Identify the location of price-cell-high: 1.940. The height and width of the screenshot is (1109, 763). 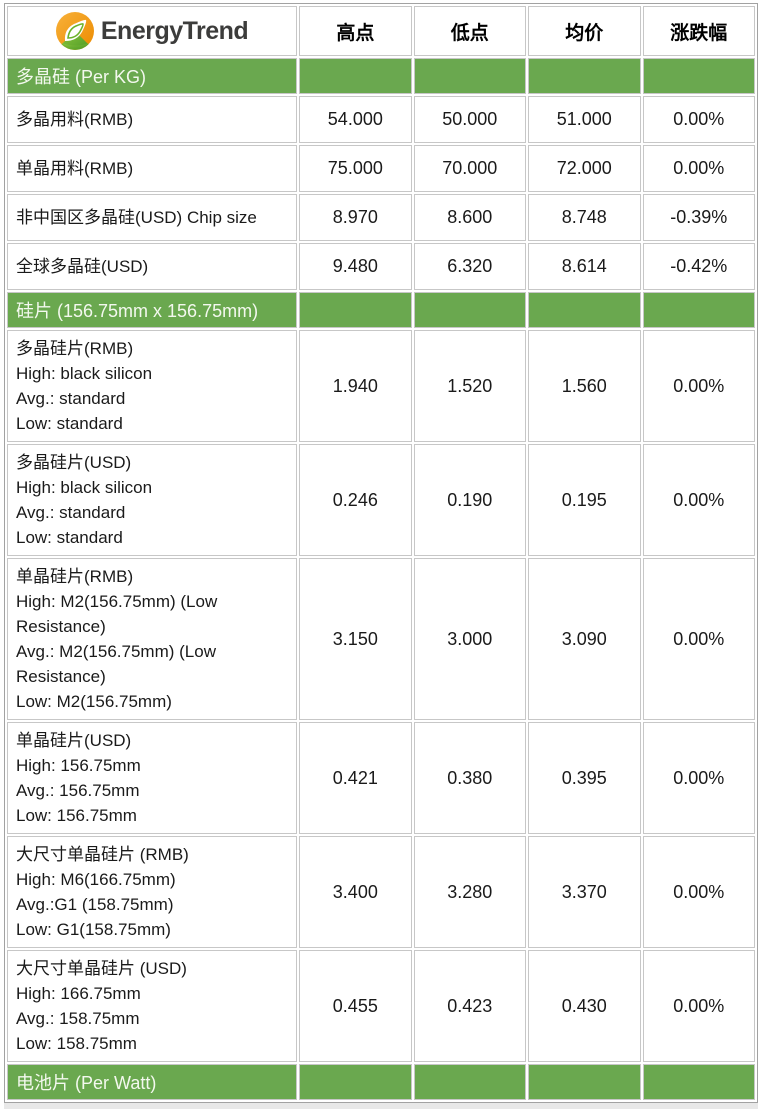
(355, 386).